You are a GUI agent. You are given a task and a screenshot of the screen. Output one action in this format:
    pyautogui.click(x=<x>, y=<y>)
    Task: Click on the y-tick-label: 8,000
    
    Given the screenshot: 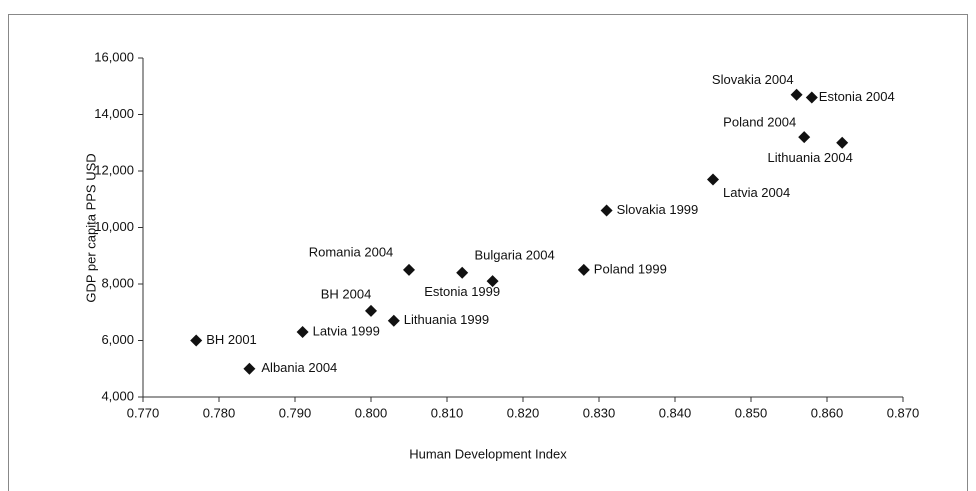 What is the action you would take?
    pyautogui.click(x=117, y=282)
    